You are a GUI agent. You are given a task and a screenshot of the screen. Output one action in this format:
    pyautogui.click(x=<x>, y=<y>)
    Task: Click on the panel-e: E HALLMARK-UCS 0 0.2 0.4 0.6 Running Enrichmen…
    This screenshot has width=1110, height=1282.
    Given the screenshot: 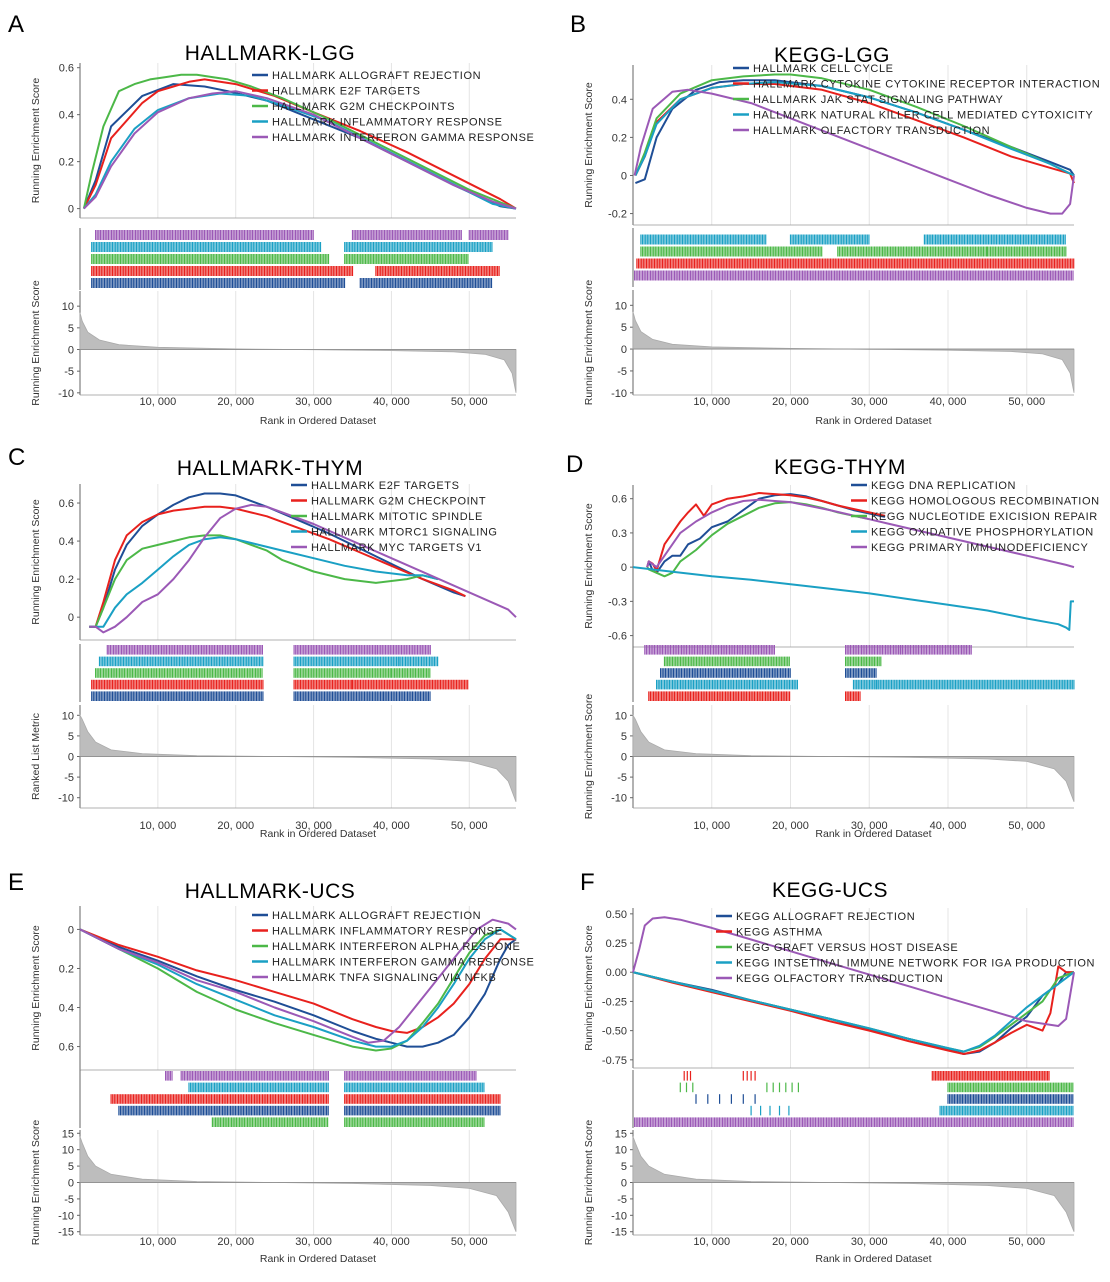 What is the action you would take?
    pyautogui.click(x=271, y=1067)
    